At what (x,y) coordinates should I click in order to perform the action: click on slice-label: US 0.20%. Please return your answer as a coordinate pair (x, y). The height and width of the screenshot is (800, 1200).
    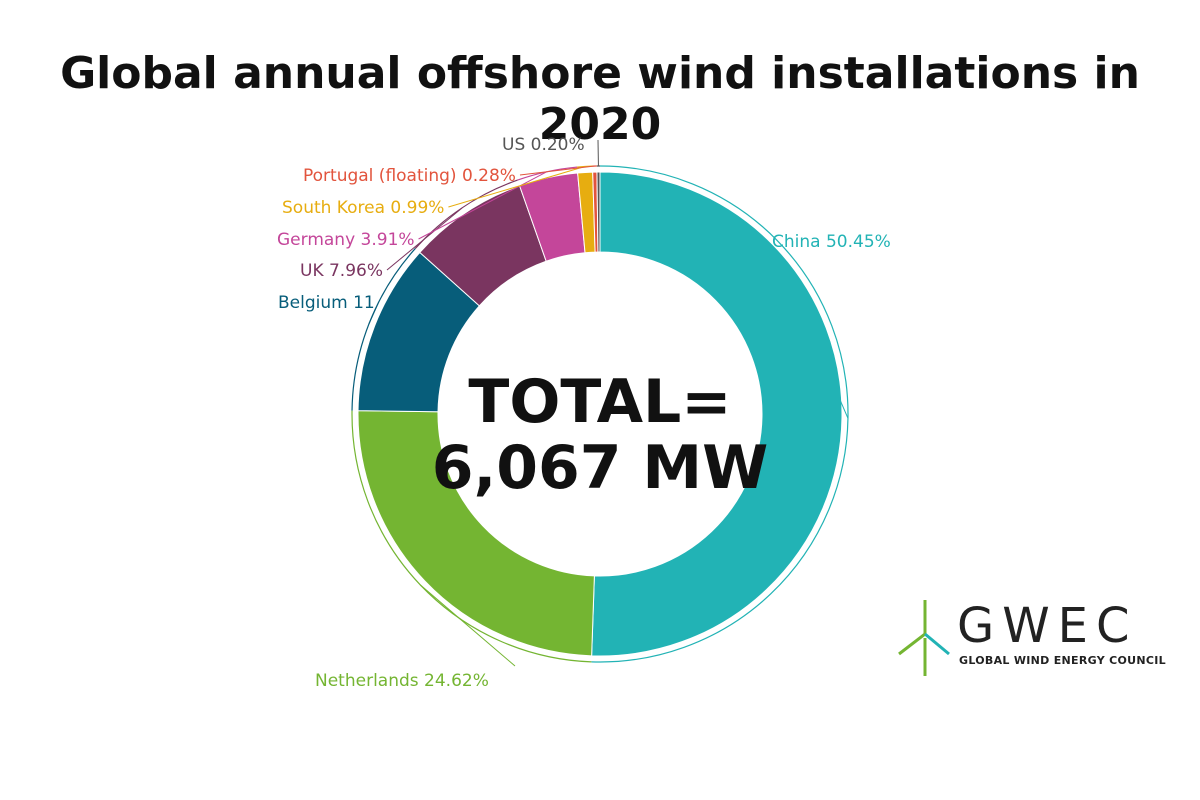
    Looking at the image, I should click on (543, 145).